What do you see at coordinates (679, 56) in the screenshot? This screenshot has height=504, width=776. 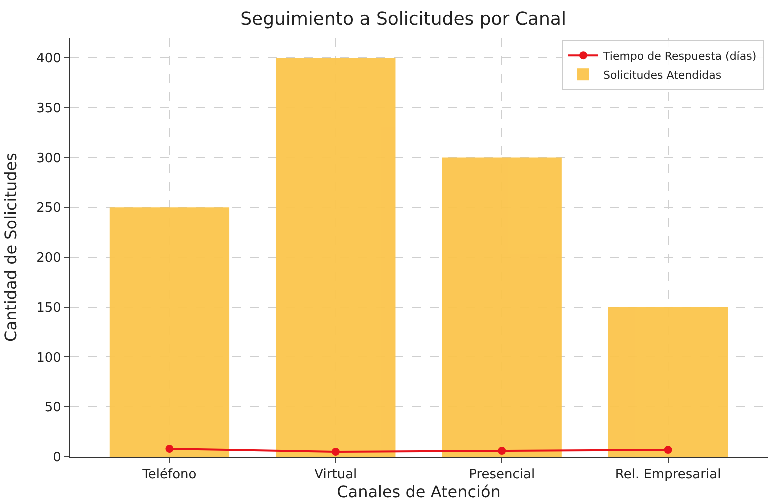 I see `legend-label: Tiempo de Respuesta (días)` at bounding box center [679, 56].